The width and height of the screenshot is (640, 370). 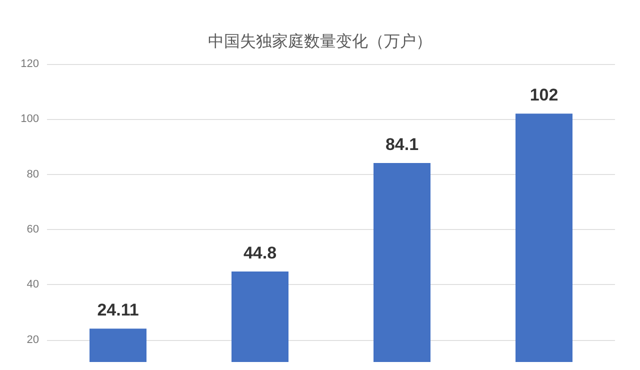 What do you see at coordinates (118, 310) in the screenshot?
I see `data-label: 24.11` at bounding box center [118, 310].